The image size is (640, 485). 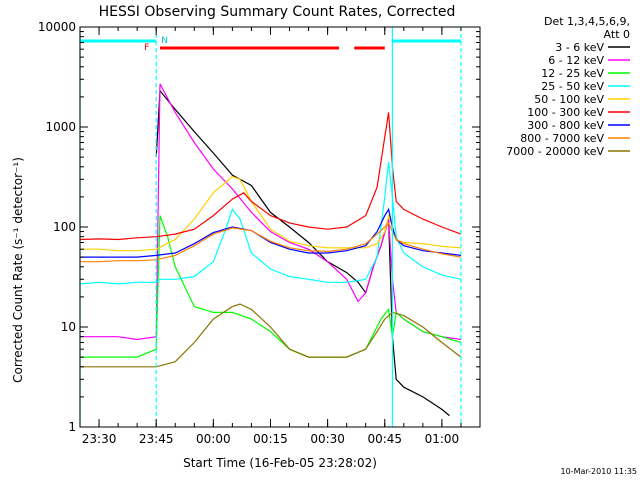 What do you see at coordinates (64, 227) in the screenshot?
I see `y-tick-label: 100` at bounding box center [64, 227].